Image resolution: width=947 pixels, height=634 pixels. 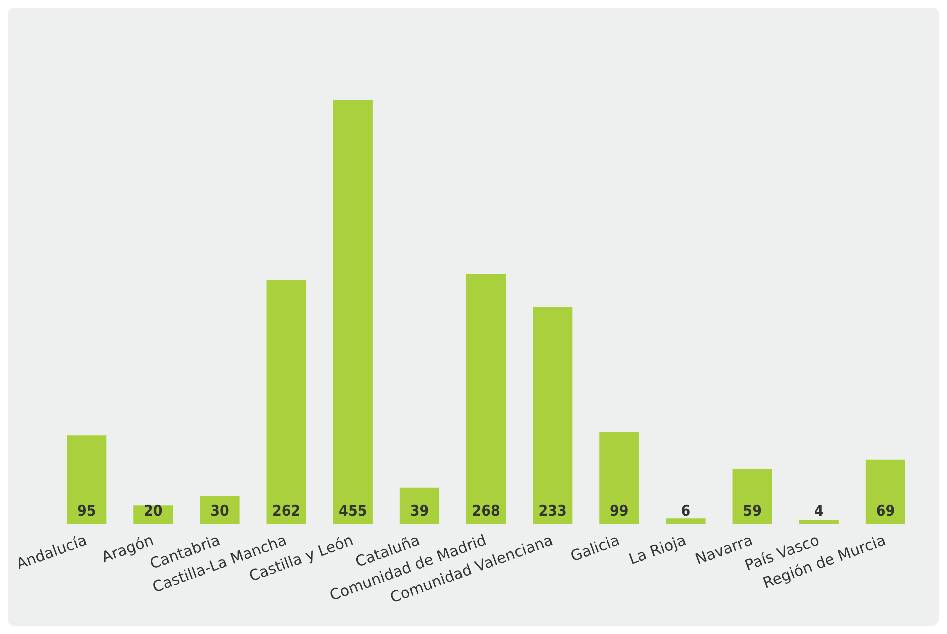 I want to click on data-label: 268, so click(x=486, y=511).